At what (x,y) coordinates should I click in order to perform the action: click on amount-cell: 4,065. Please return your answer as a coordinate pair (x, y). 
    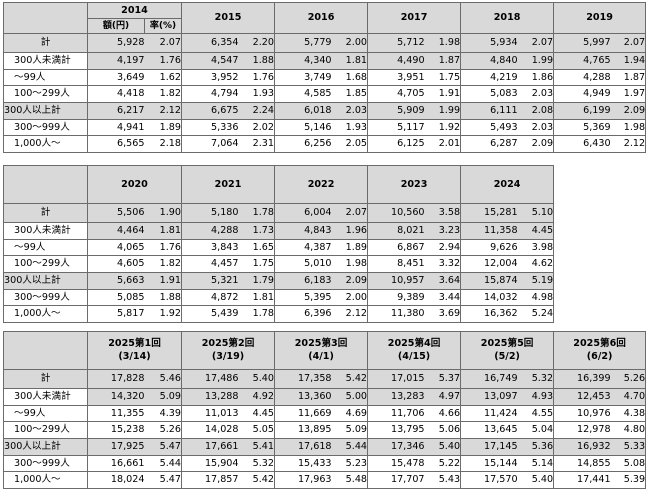
    Looking at the image, I should click on (116, 247).